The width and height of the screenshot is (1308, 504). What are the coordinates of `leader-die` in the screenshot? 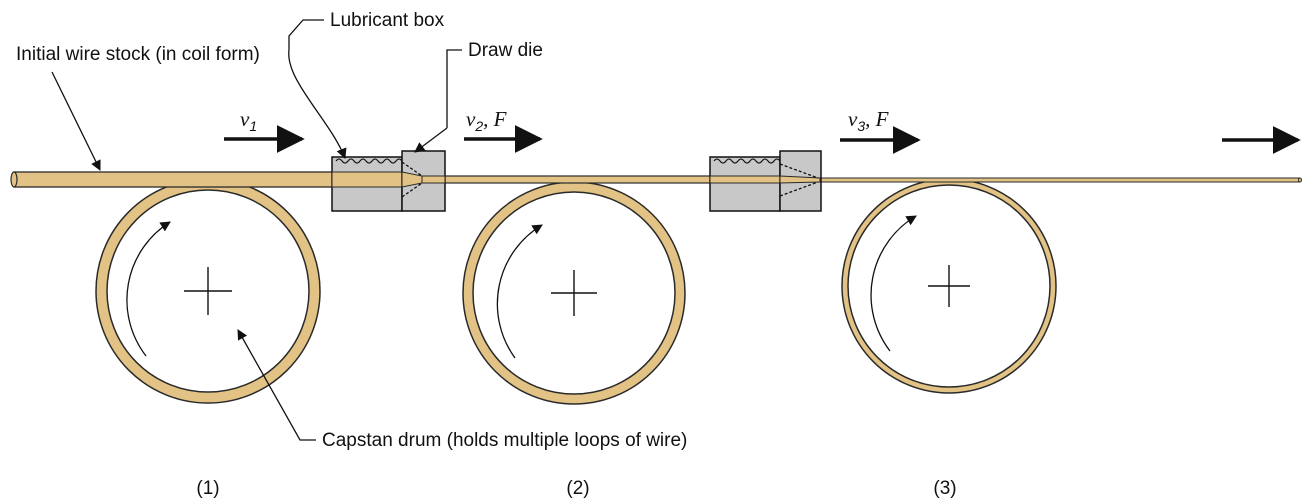 It's located at (431, 140).